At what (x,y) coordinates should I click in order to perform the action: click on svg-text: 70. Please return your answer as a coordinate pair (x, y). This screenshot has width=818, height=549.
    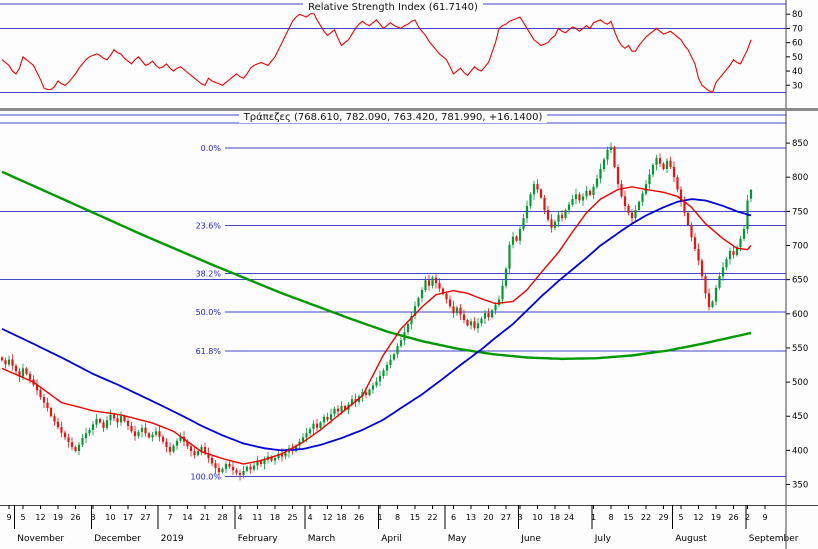
    Looking at the image, I should click on (797, 29).